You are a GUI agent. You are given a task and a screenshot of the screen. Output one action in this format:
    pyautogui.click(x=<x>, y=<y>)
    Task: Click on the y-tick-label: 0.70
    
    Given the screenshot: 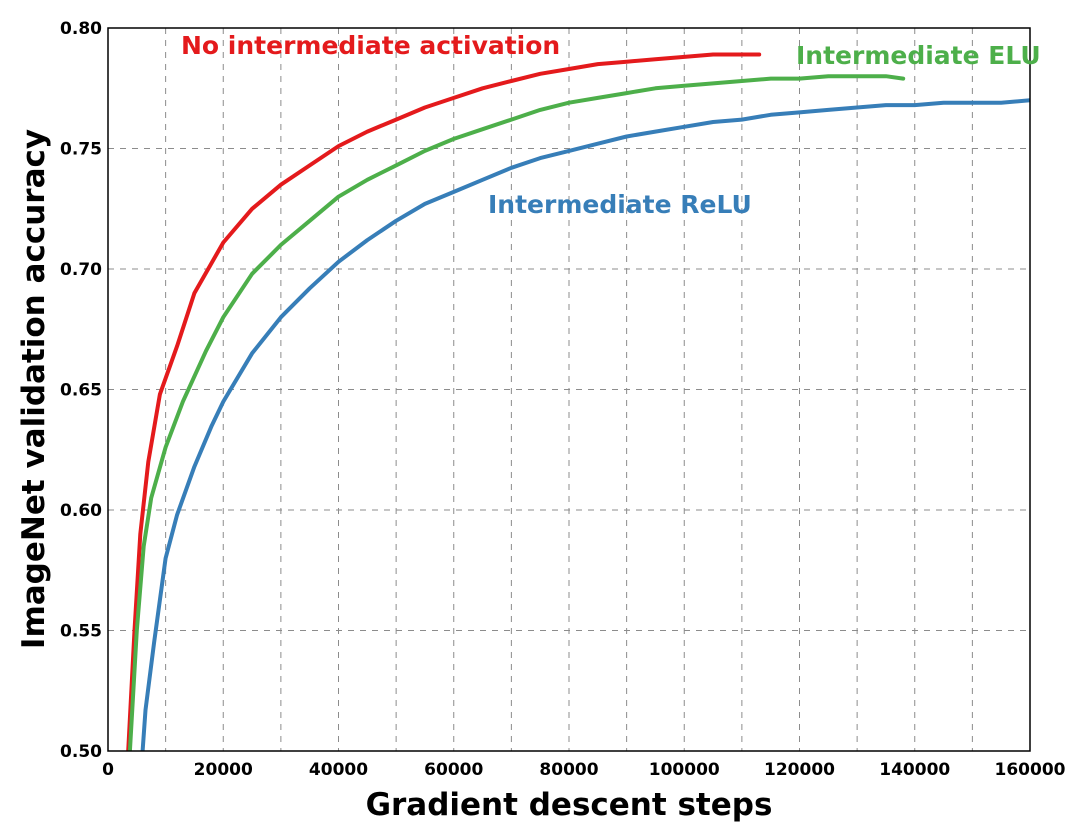 What is the action you would take?
    pyautogui.click(x=81, y=270)
    